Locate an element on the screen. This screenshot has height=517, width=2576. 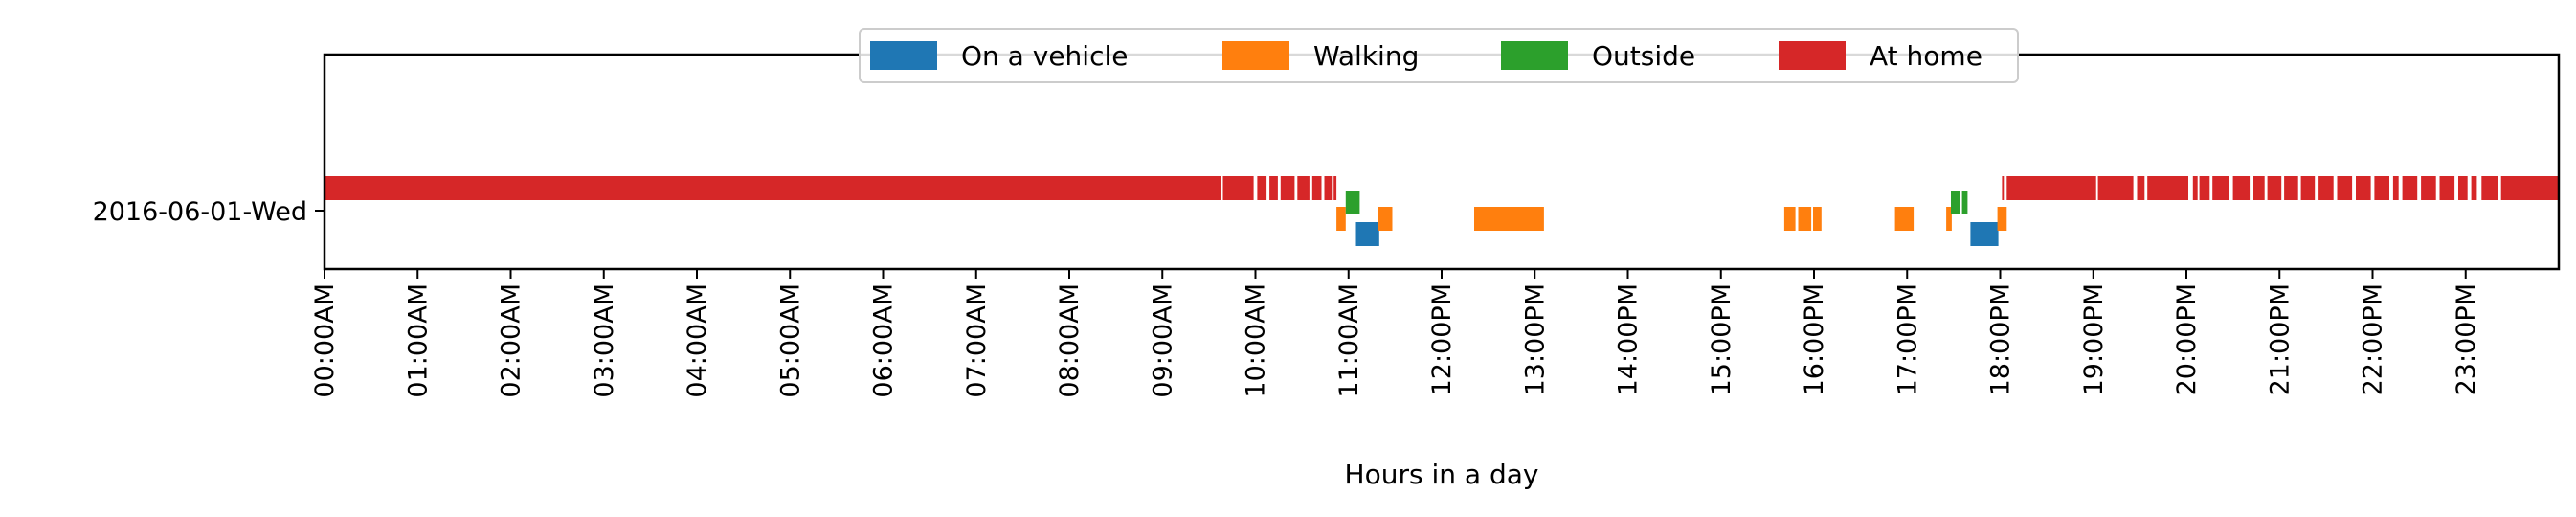
x-tick-label: 12:00PM is located at coordinates (1442, 339).